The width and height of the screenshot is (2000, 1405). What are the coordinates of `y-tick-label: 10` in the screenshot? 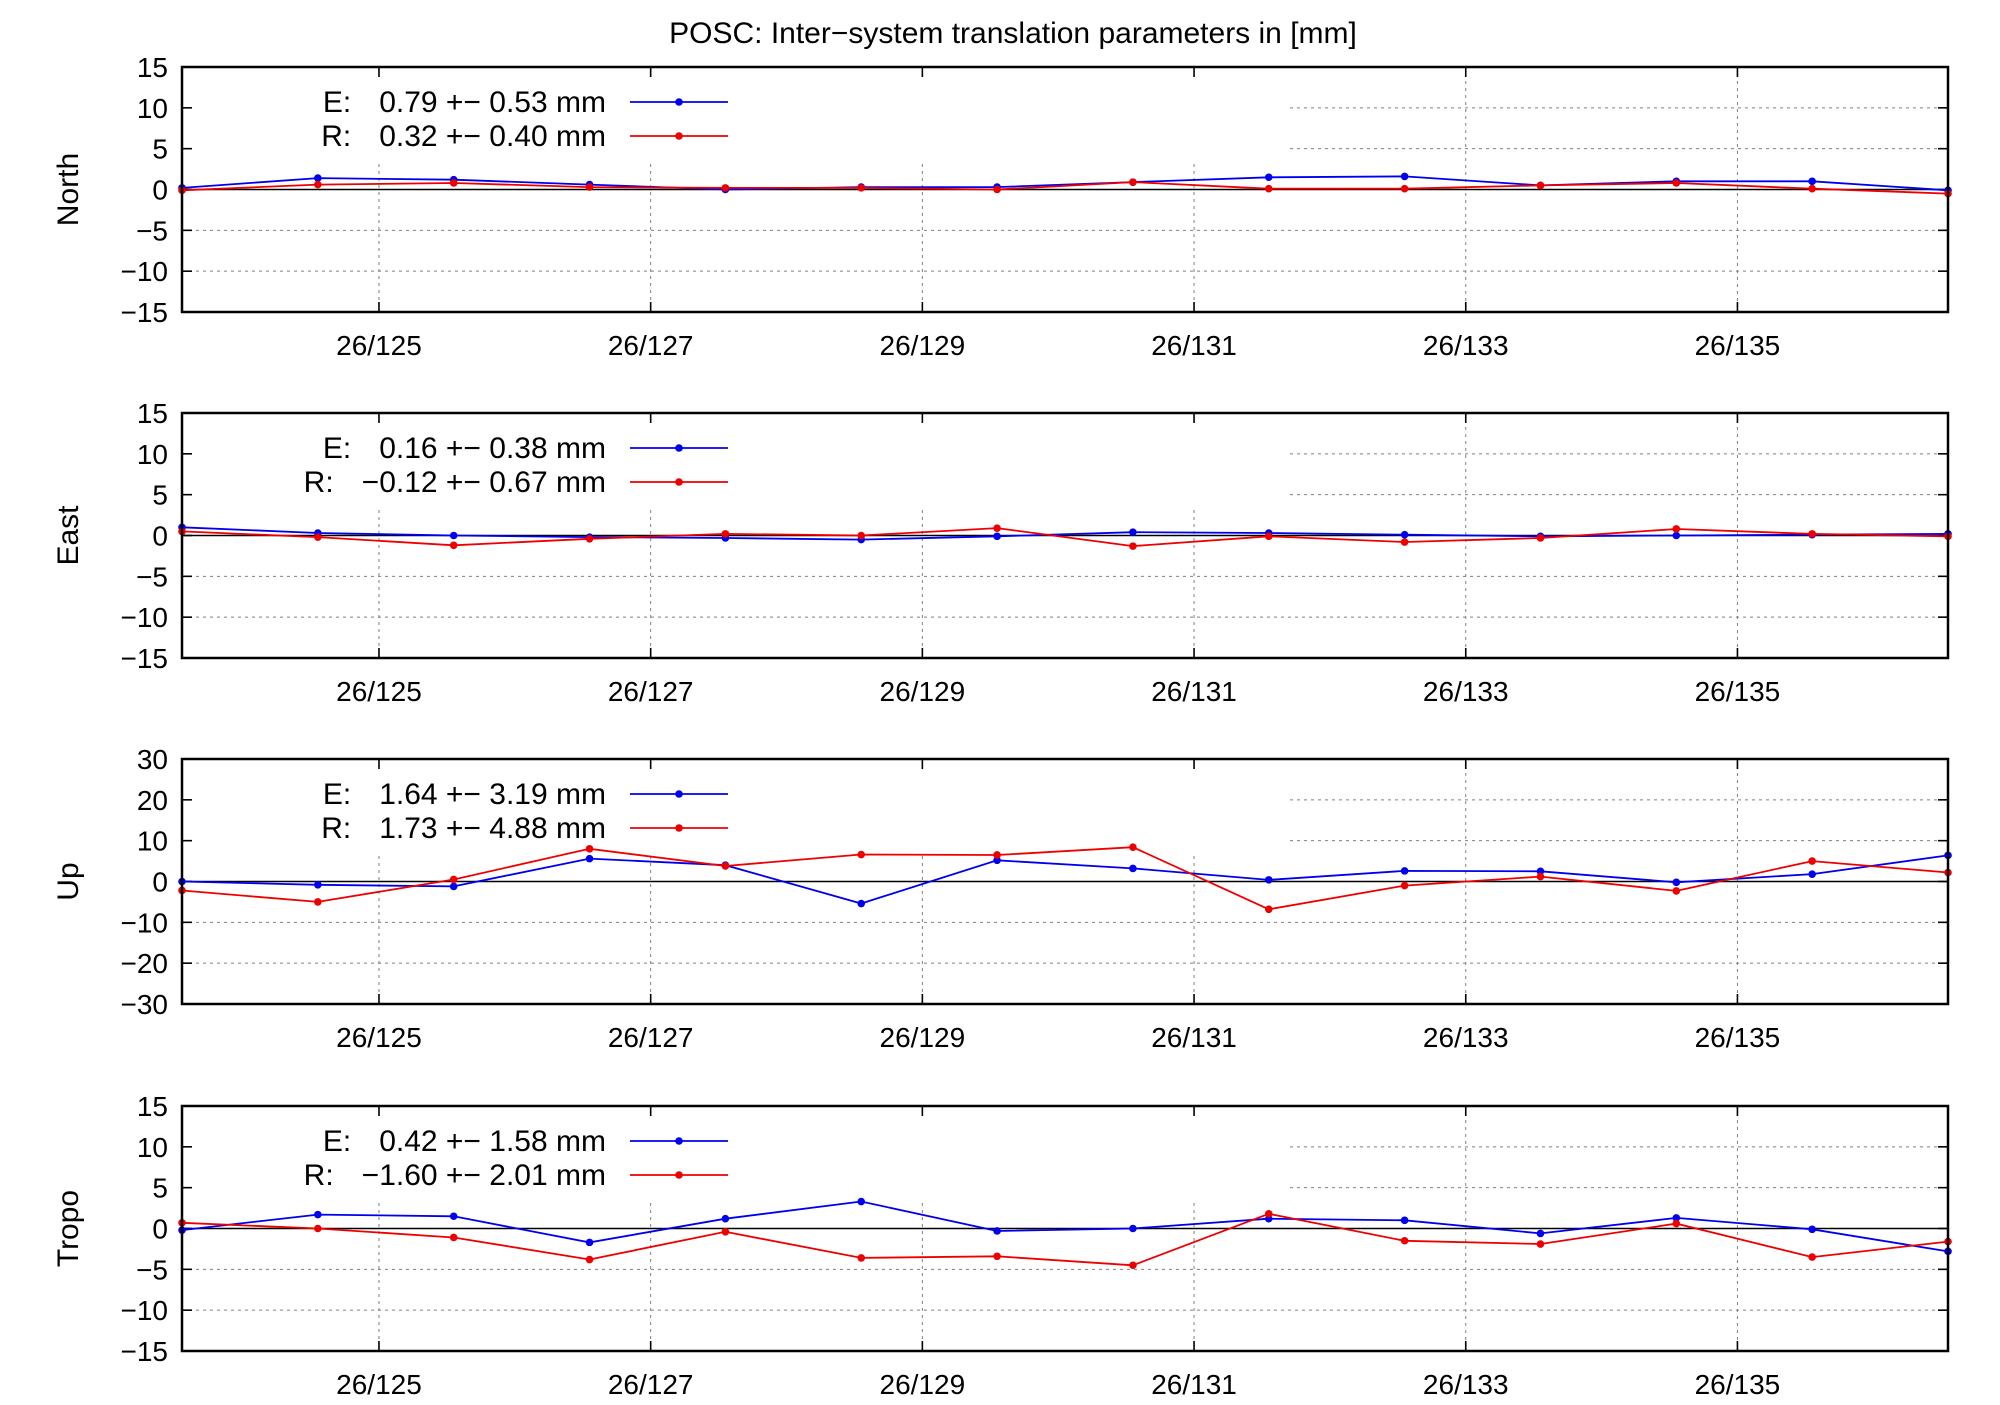 It's located at (152, 454).